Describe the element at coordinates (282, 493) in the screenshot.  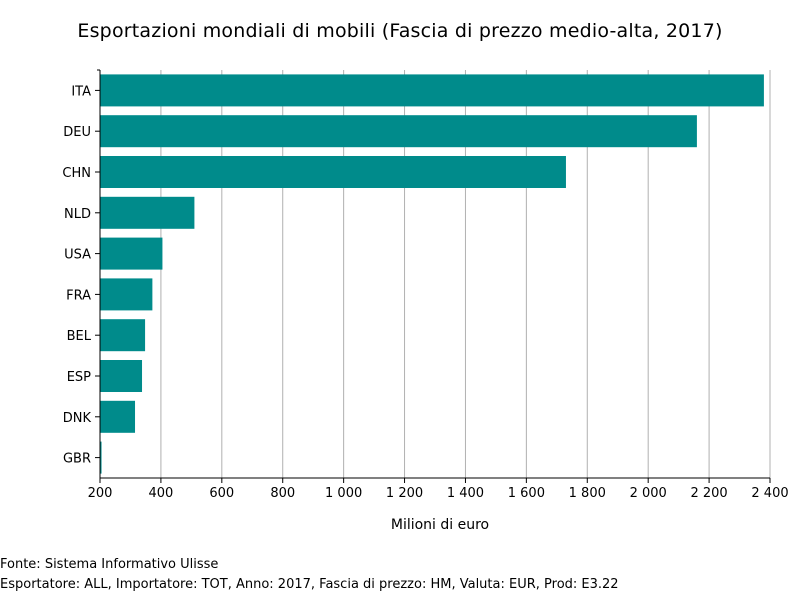
I see `x-tick-label: 800` at that location.